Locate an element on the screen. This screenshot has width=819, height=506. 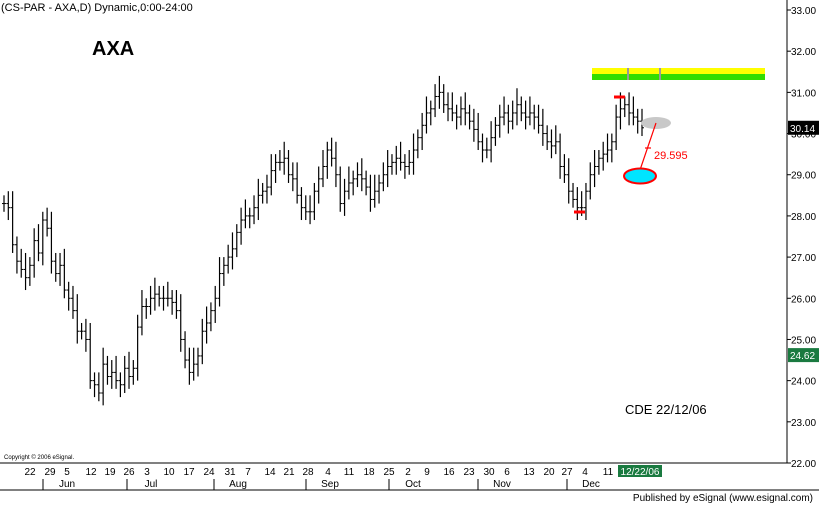
annotations: 29.595 is located at coordinates (669, 141).